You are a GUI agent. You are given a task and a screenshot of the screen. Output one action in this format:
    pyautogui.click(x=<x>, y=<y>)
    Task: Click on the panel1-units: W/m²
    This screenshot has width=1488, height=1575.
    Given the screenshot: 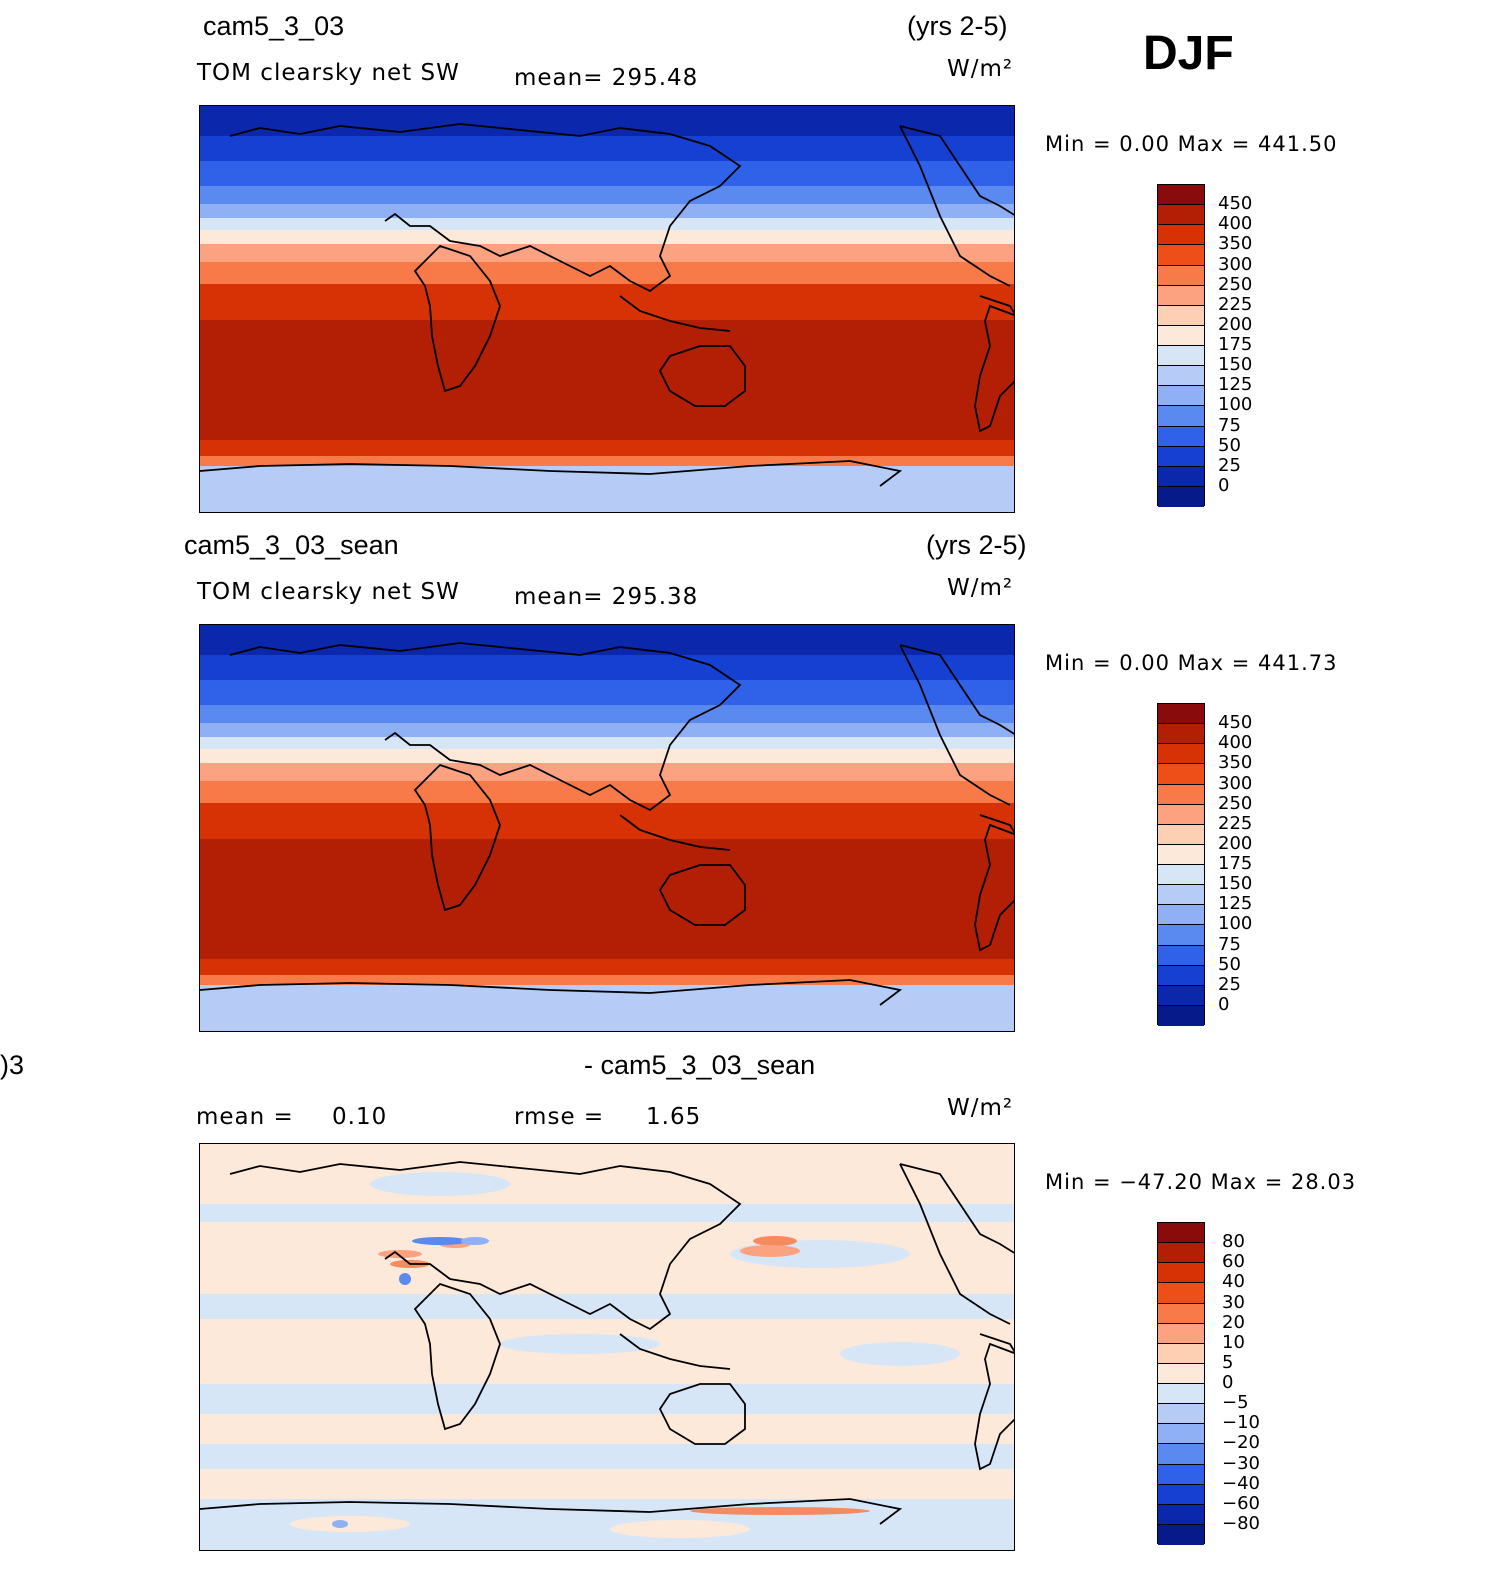 What is the action you would take?
    pyautogui.click(x=980, y=69)
    